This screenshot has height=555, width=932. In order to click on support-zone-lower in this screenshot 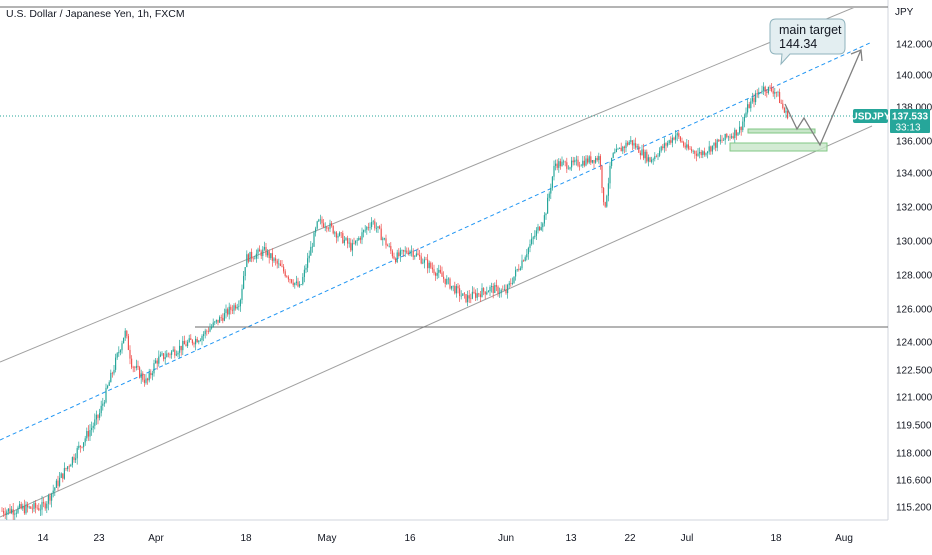, I will do `click(778, 147)`.